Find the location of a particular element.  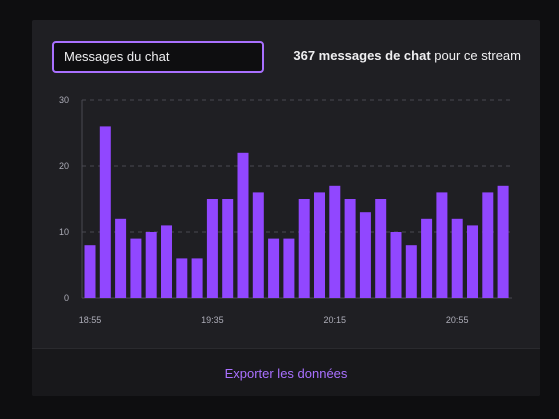

x-tick-label: 19:35 is located at coordinates (212, 320).